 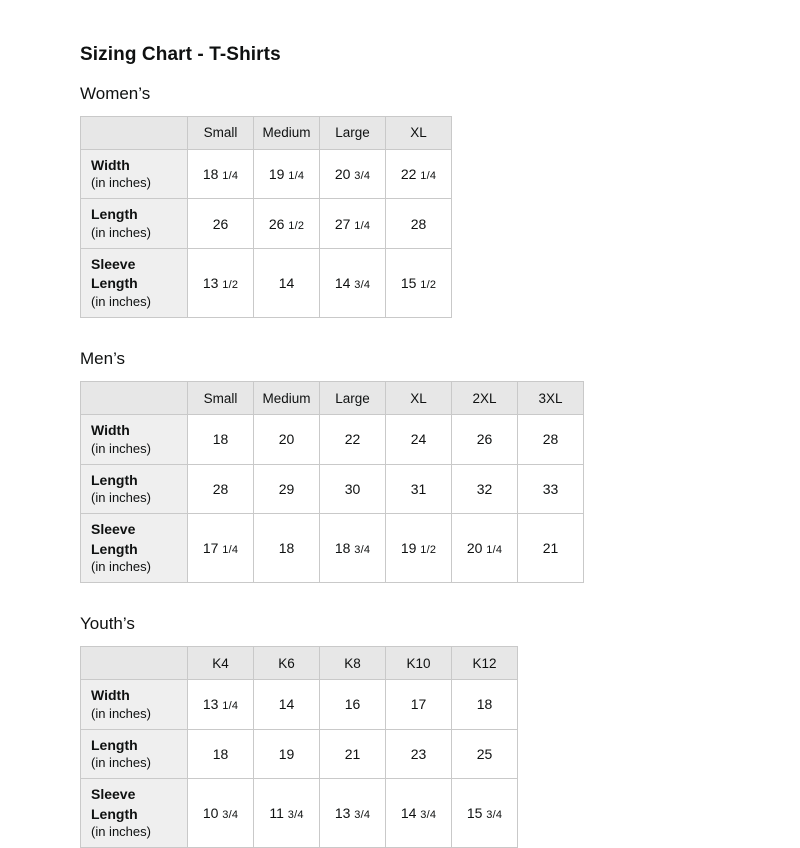 What do you see at coordinates (418, 282) in the screenshot?
I see `size-value-cell: 15 1/2` at bounding box center [418, 282].